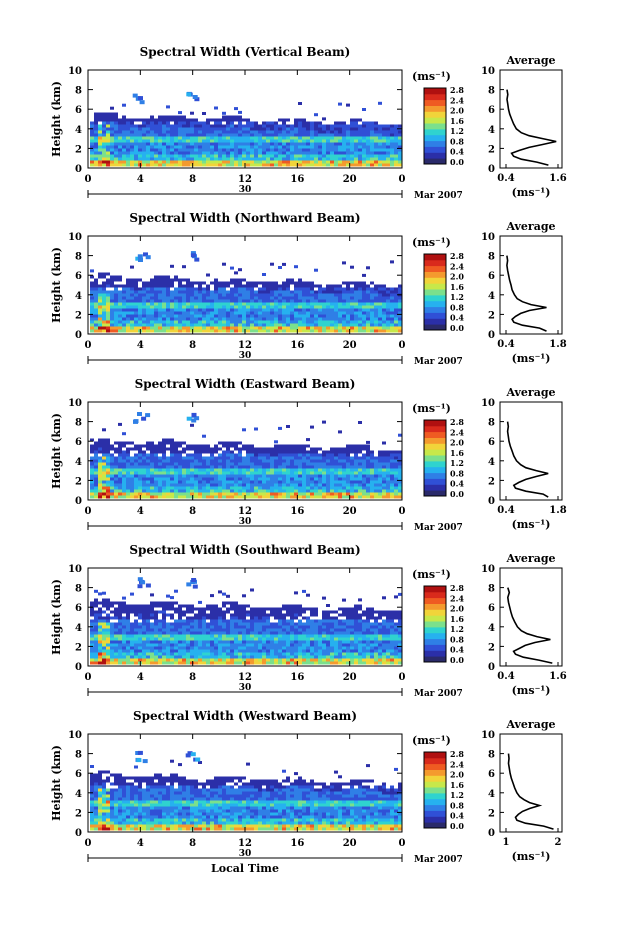 This screenshot has width=623, height=929. Describe the element at coordinates (435, 280) in the screenshot. I see `colorbar-swatch` at that location.